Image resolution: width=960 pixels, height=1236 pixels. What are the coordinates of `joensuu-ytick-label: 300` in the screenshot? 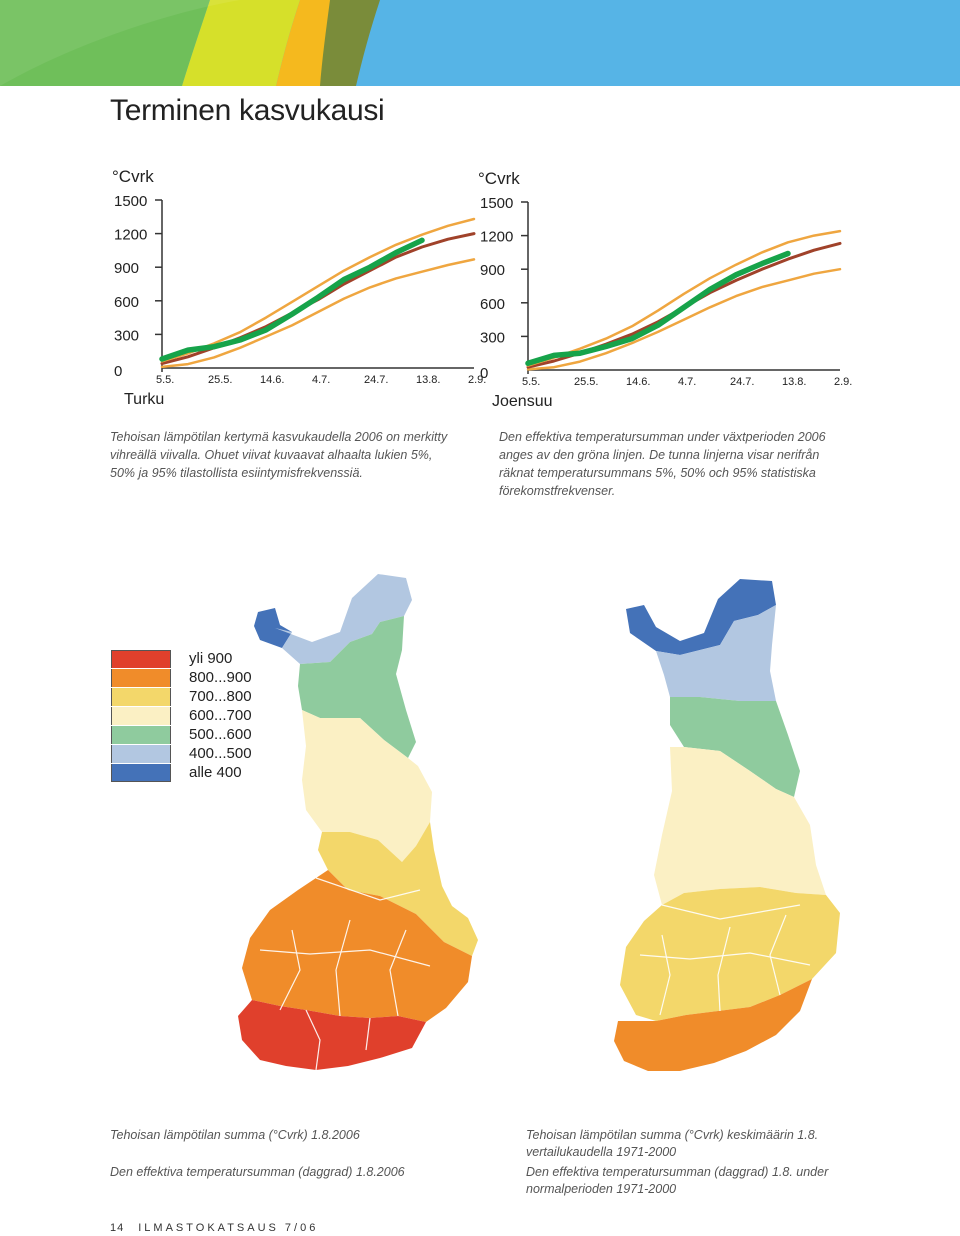 It's located at (492, 337).